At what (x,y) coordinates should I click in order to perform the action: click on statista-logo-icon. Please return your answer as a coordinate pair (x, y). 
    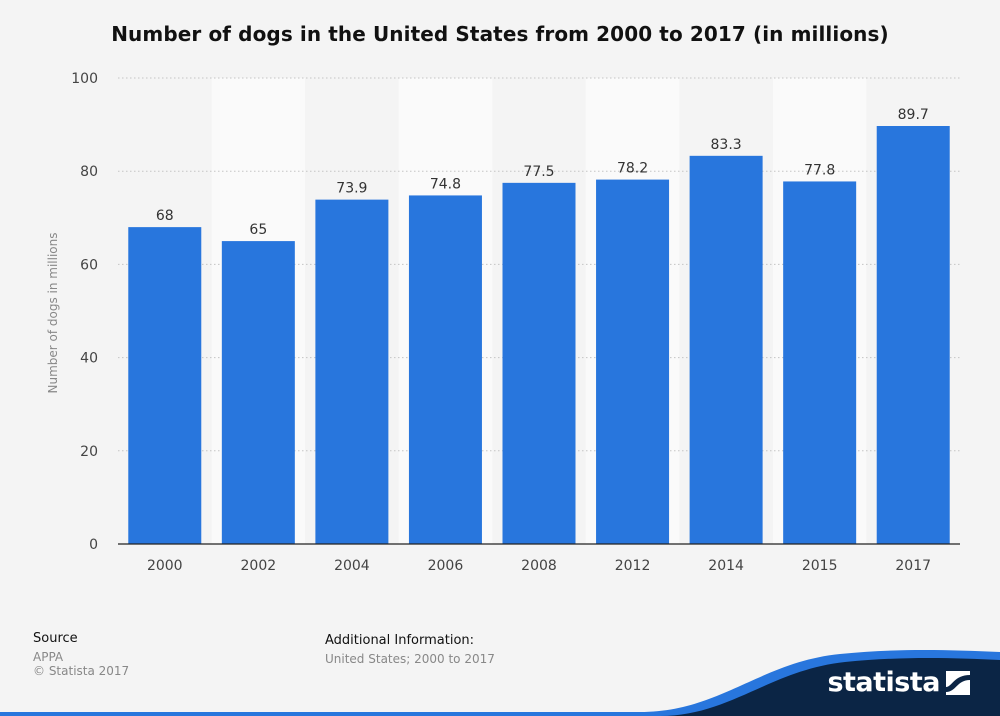
    Looking at the image, I should click on (958, 683).